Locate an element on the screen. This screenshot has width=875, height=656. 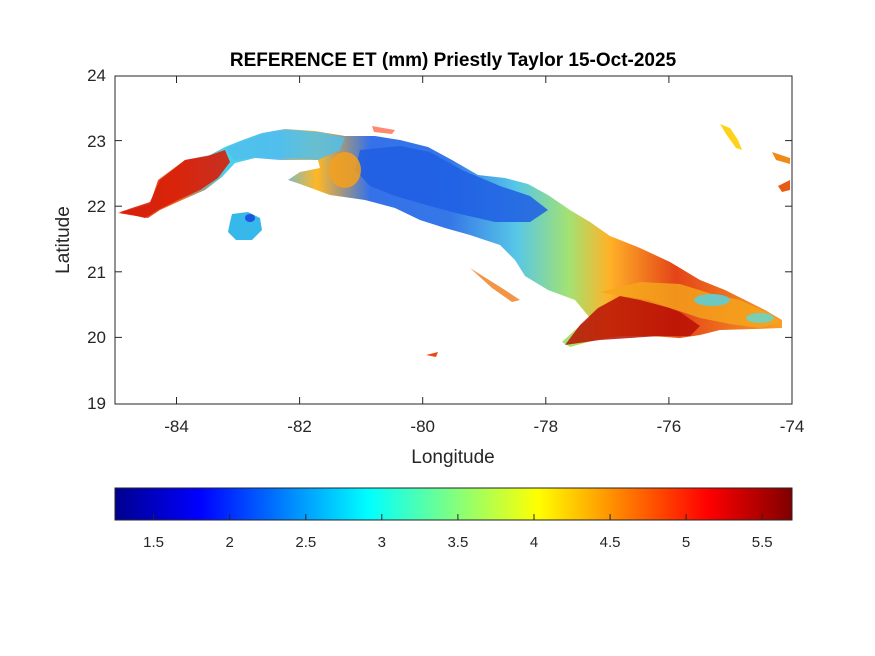
east-warm-zone is located at coordinates (690, 305).